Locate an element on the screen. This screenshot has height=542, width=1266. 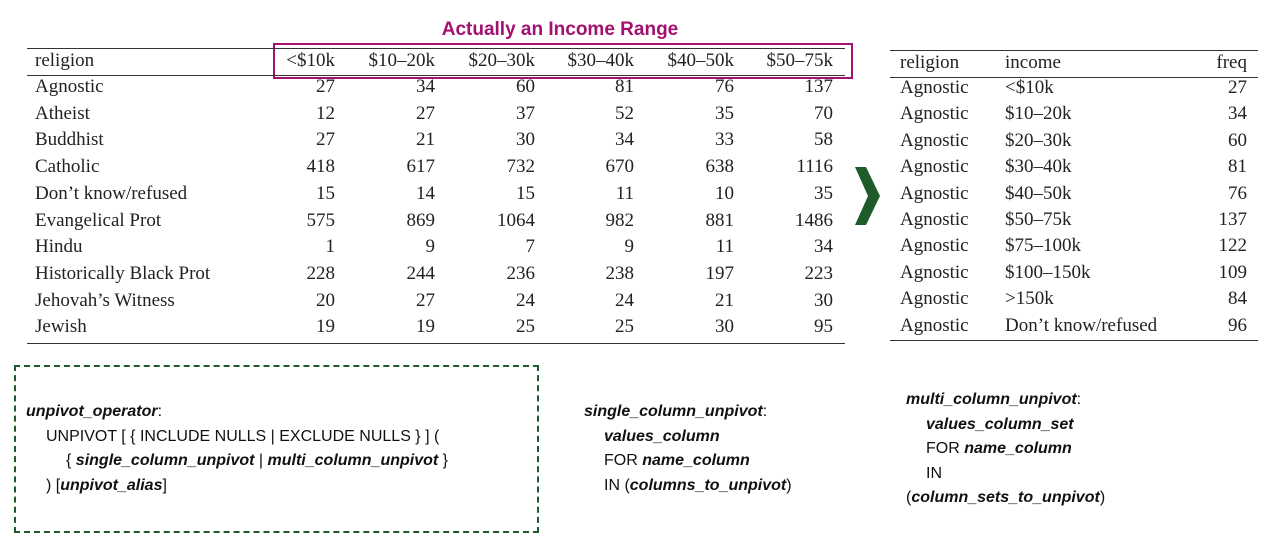
column-header: $30–40k is located at coordinates (601, 60).